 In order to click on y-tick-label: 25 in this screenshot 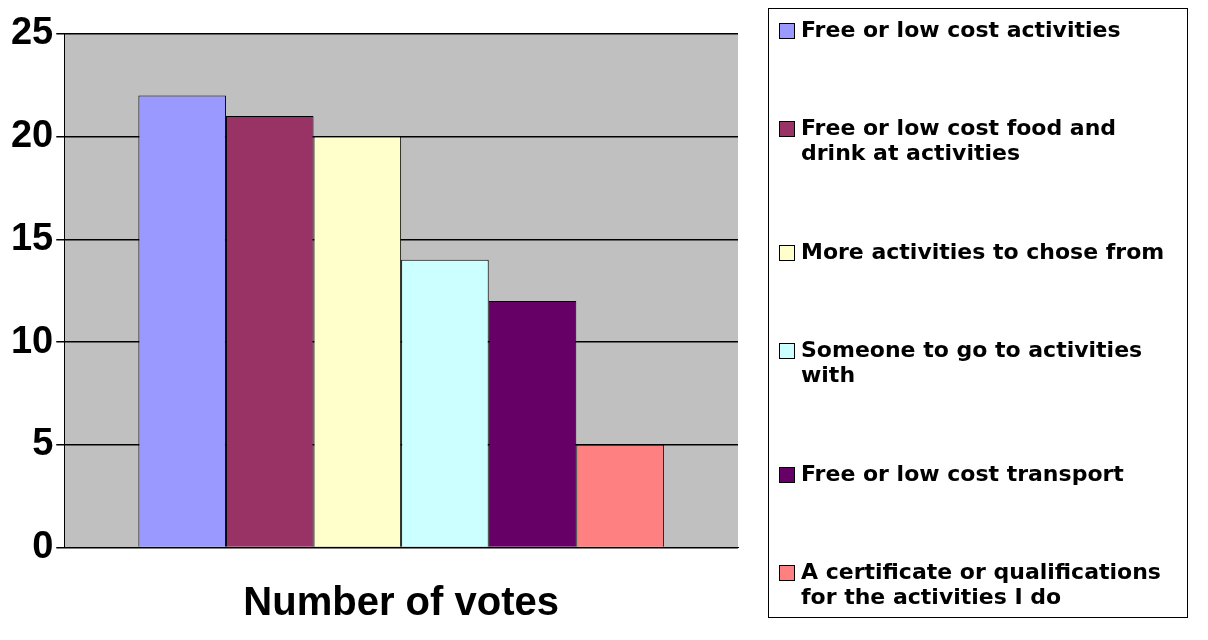, I will do `click(32, 31)`.